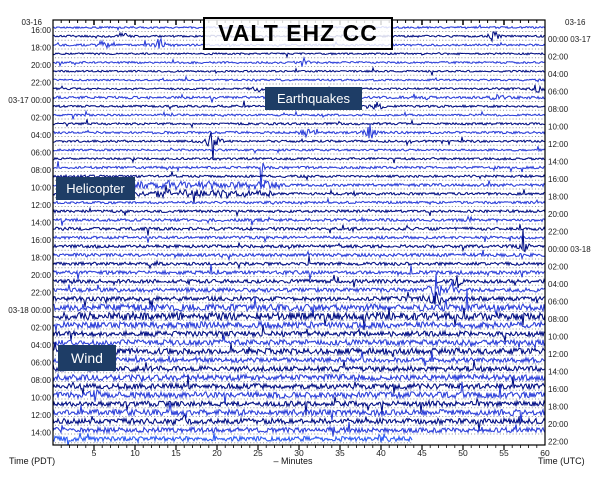  What do you see at coordinates (41, 258) in the screenshot?
I see `pdt-time-label: 18:00` at bounding box center [41, 258].